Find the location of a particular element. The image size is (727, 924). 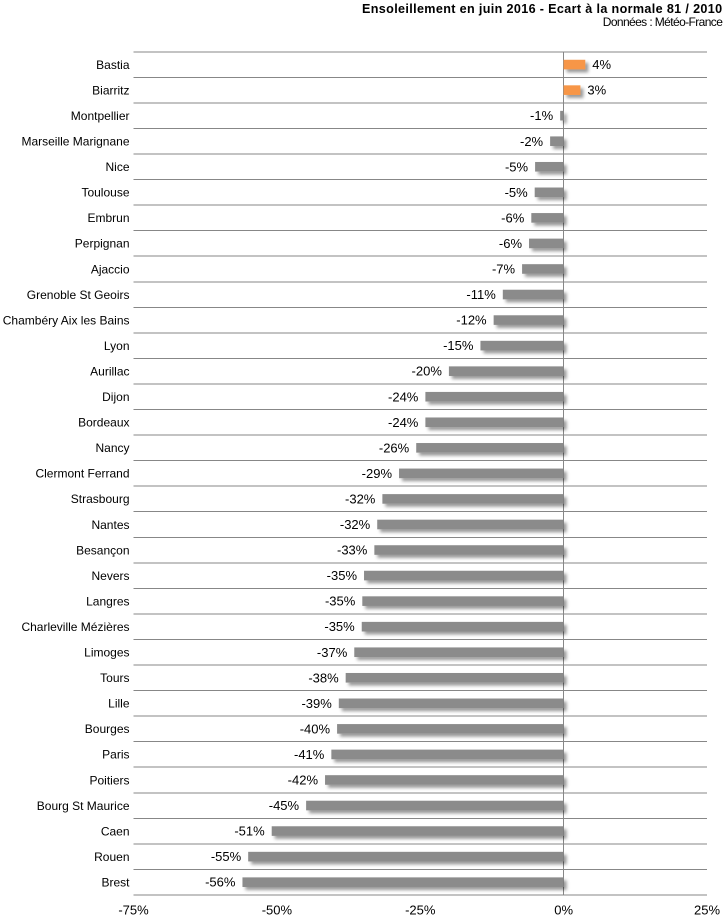

svg-text: -51% is located at coordinates (249, 831).